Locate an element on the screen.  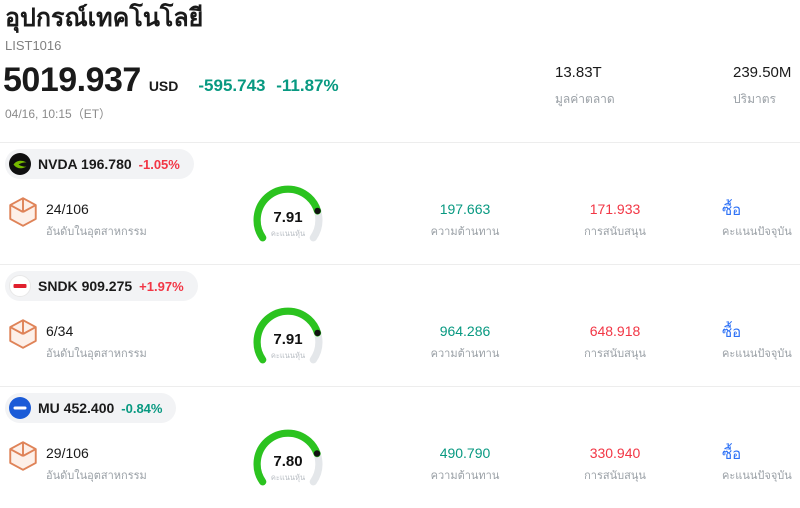
change-percent: -1.05% is located at coordinates (159, 164).